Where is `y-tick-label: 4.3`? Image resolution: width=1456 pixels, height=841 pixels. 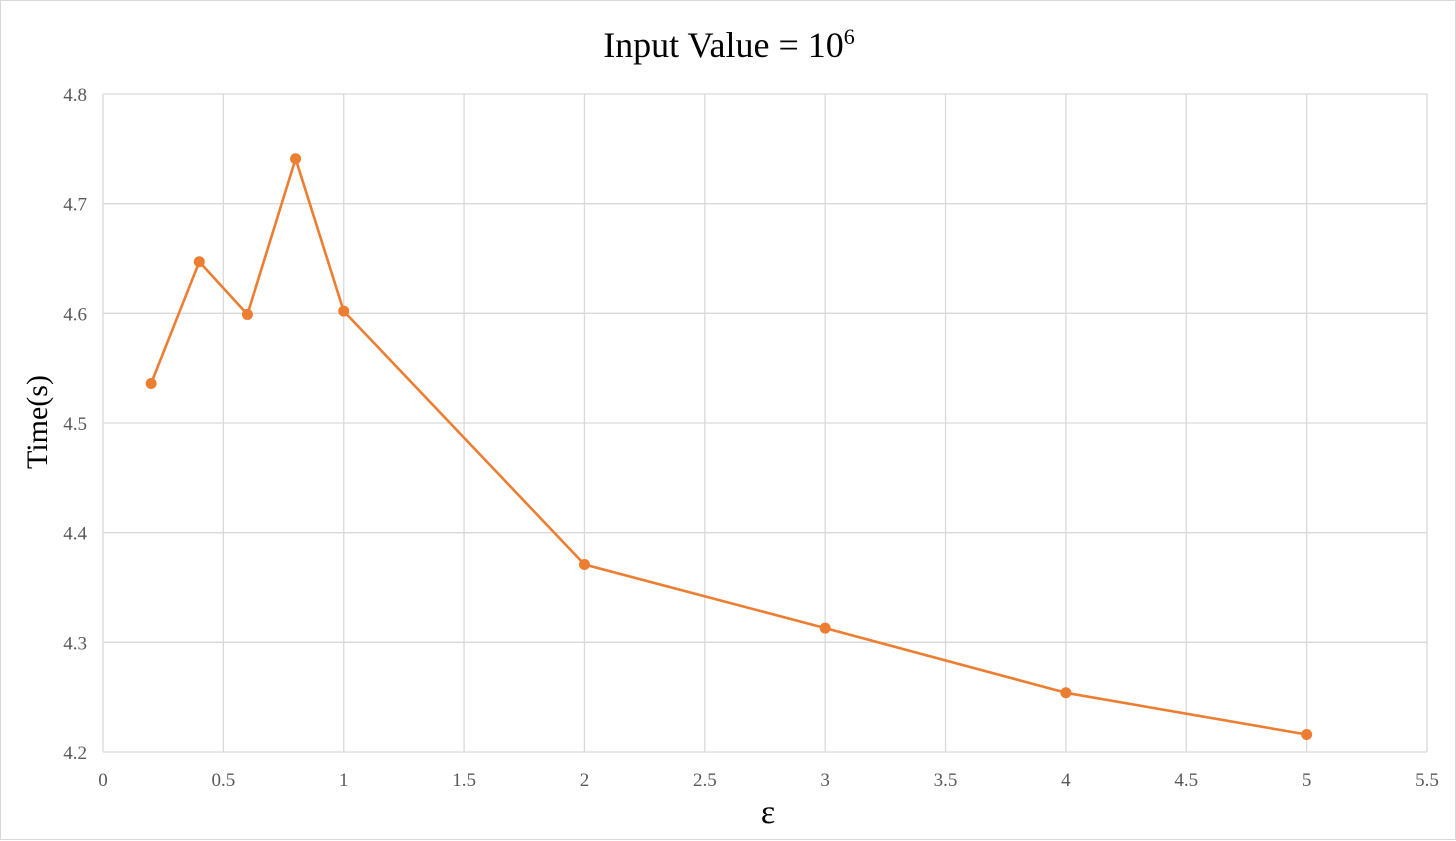 y-tick-label: 4.3 is located at coordinates (75, 643).